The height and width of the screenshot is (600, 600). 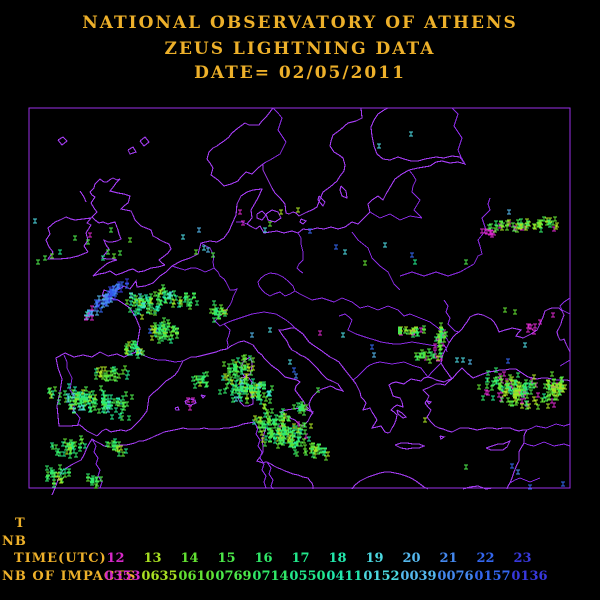 I want to click on title-date: DATE= 02/05/2011, so click(x=300, y=73).